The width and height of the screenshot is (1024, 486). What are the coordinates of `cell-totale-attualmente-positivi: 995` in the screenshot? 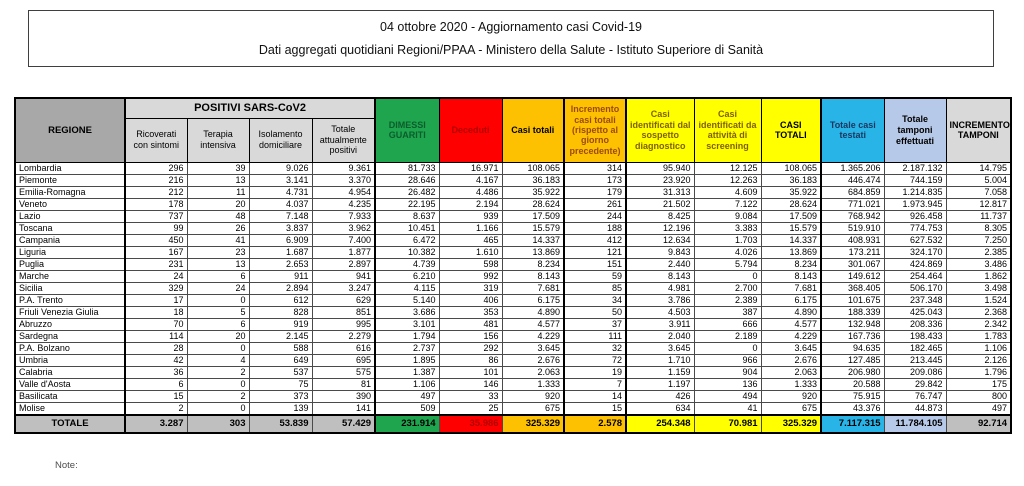 It's located at (344, 324).